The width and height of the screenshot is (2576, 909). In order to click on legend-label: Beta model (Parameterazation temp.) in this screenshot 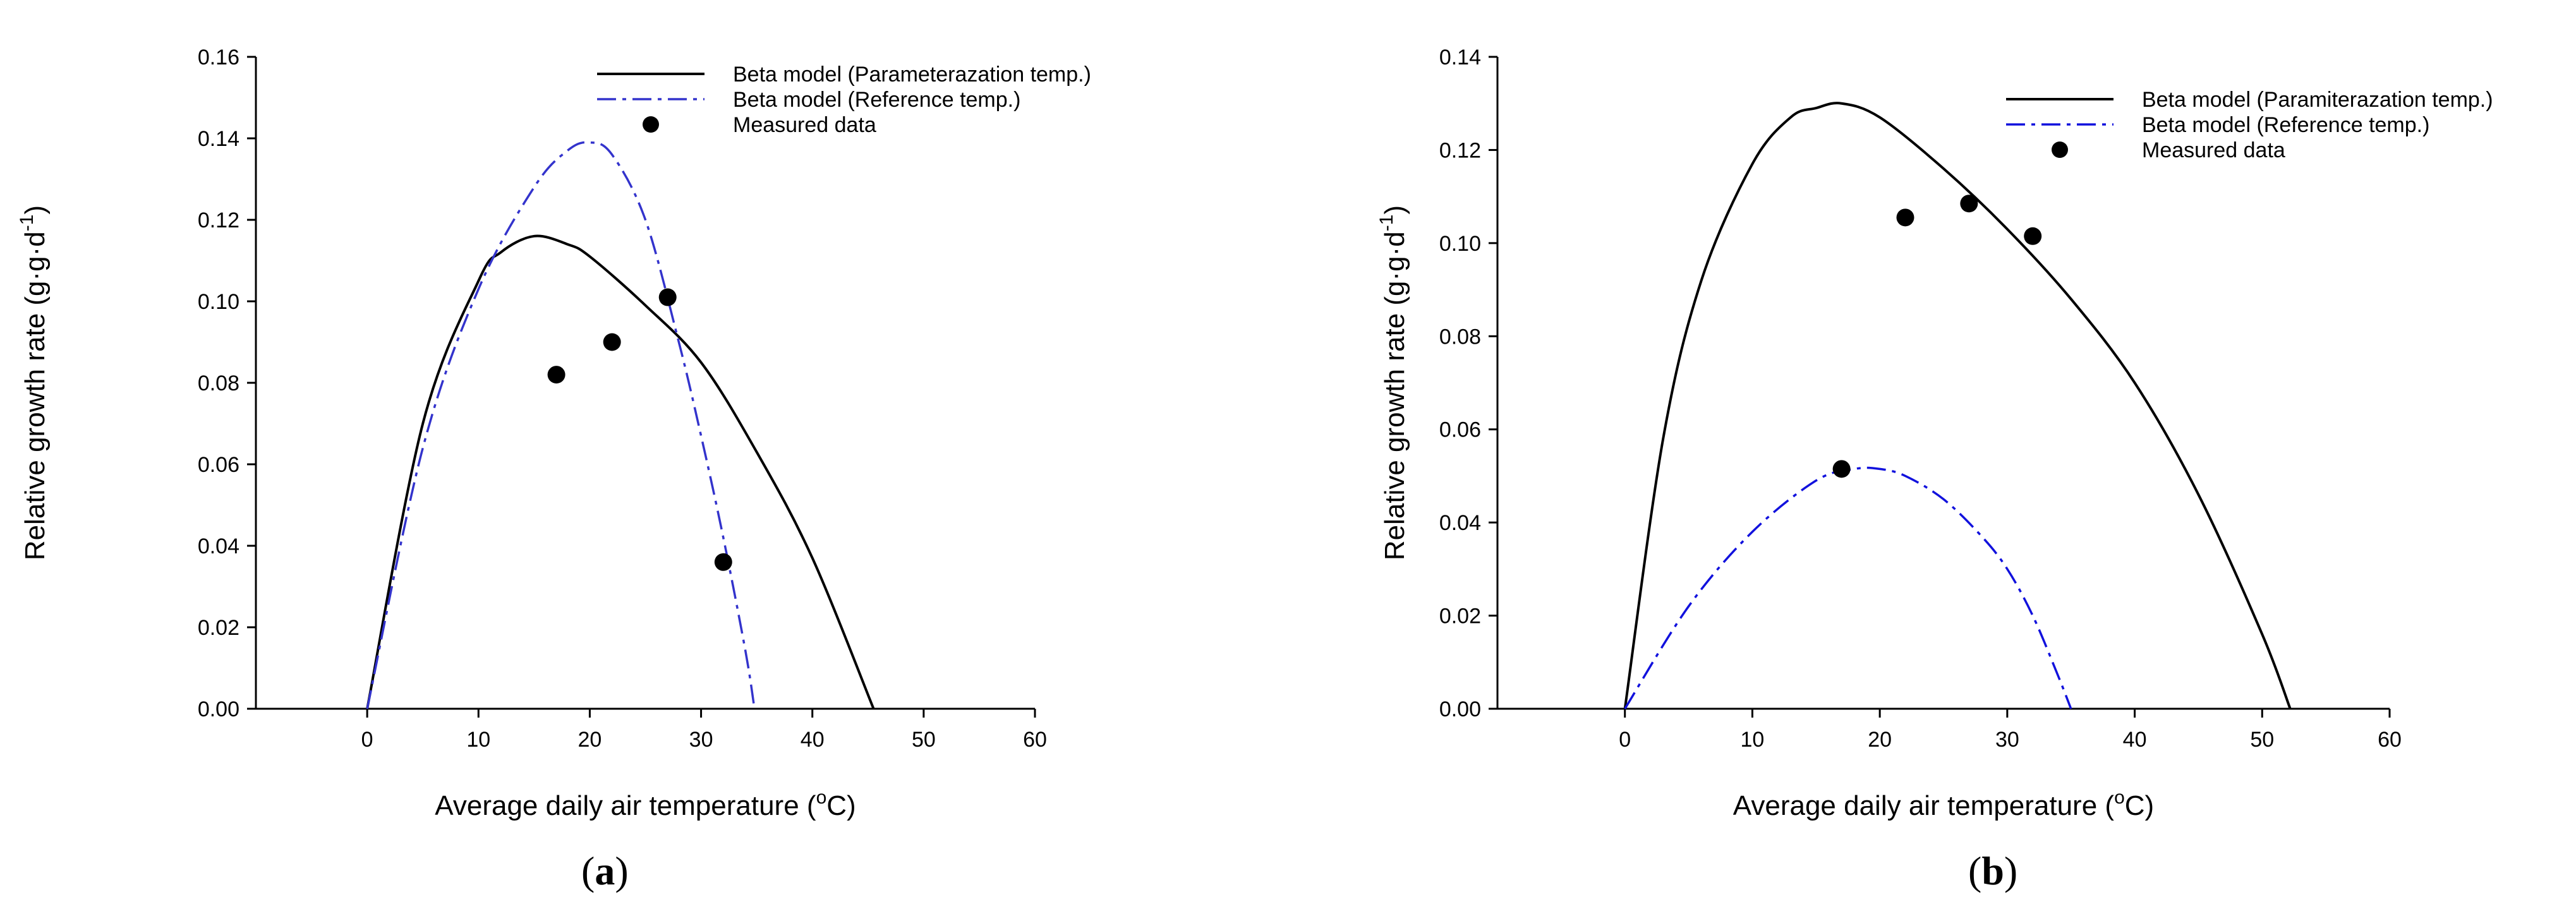, I will do `click(912, 75)`.